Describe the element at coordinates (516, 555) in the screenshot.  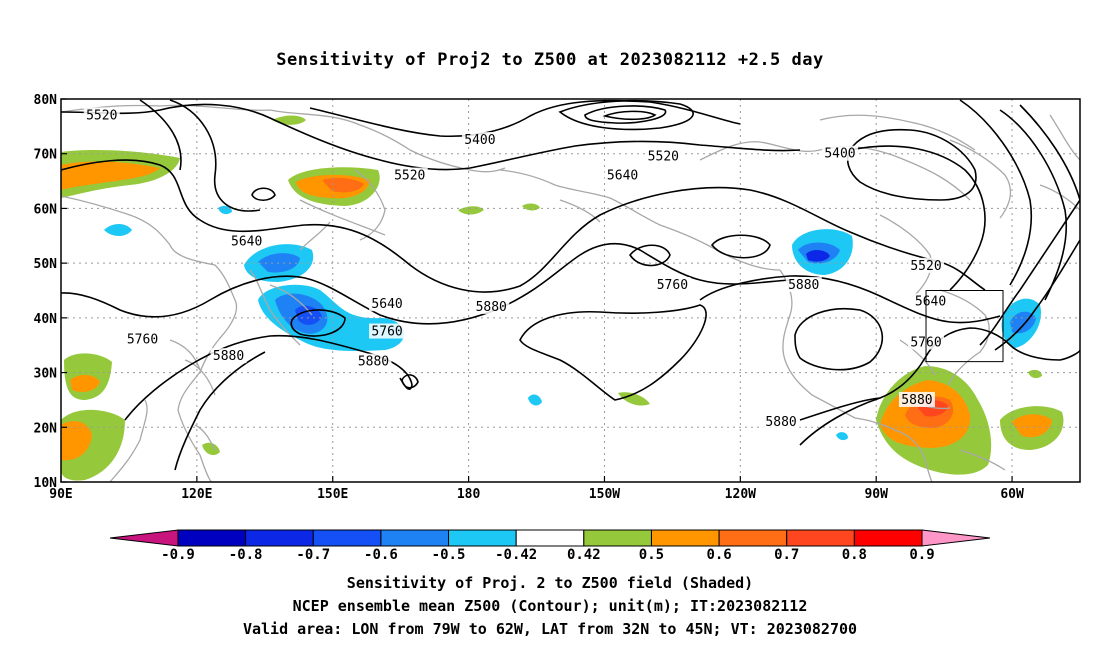
I see `colorbar-label: -0.42` at that location.